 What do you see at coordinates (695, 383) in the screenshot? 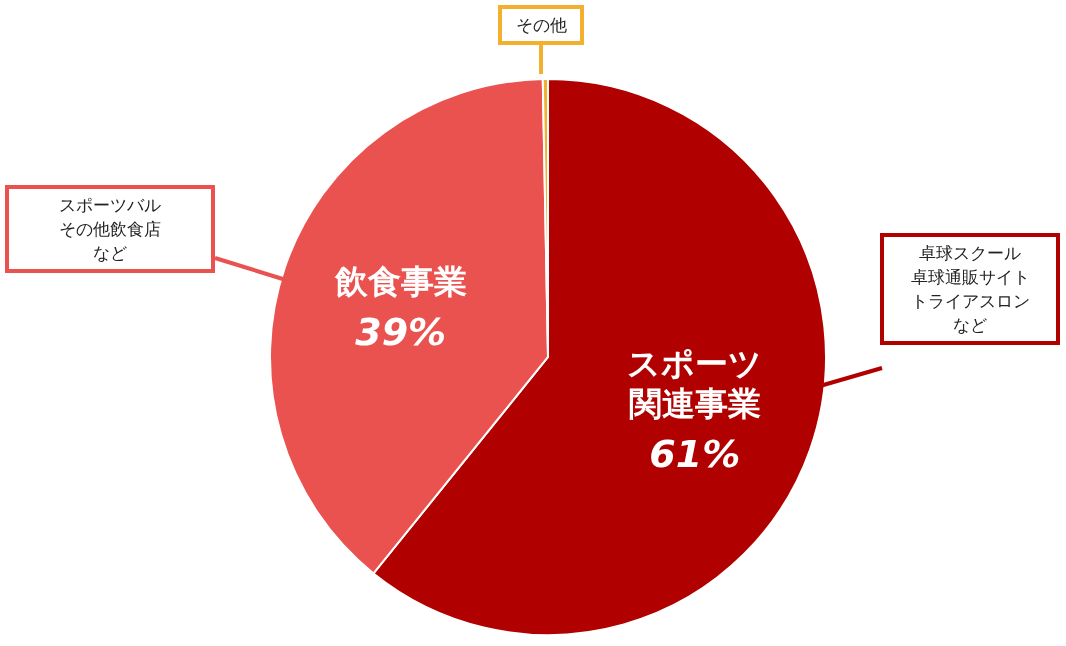
I see `slice-label: スポーツ関連事業` at bounding box center [695, 383].